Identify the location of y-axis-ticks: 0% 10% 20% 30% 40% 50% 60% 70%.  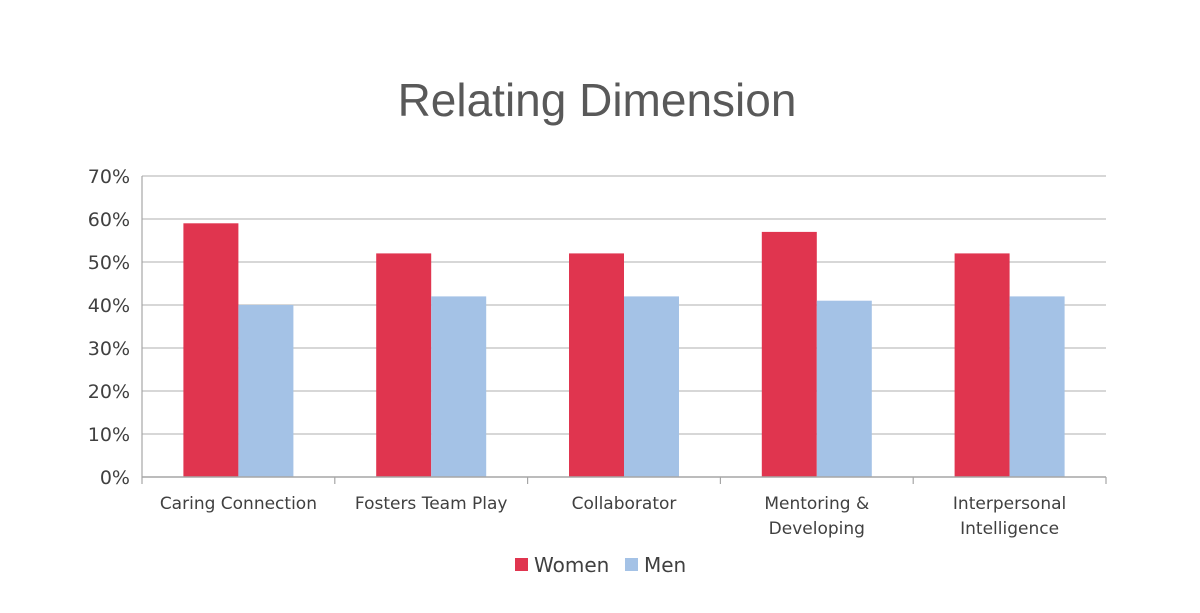
(109, 327).